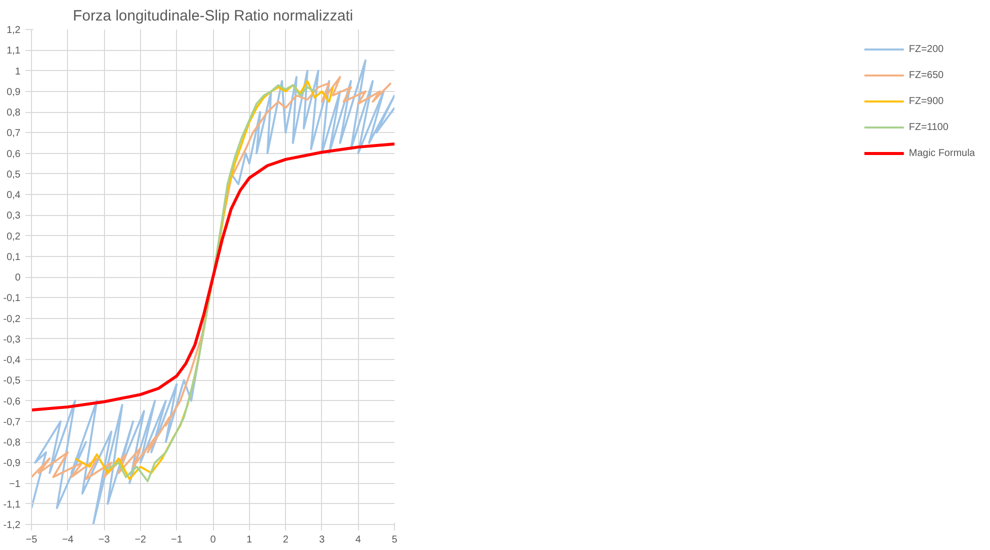  What do you see at coordinates (12, 360) in the screenshot?
I see `y-tick-label: -0,4` at bounding box center [12, 360].